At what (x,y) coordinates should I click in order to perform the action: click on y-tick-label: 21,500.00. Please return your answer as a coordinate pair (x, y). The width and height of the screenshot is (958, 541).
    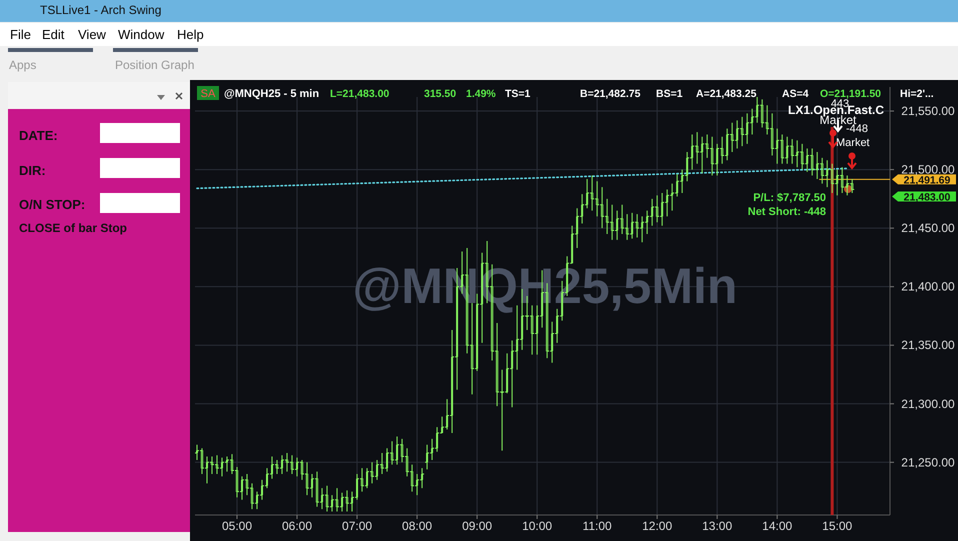
    Looking at the image, I should click on (928, 169).